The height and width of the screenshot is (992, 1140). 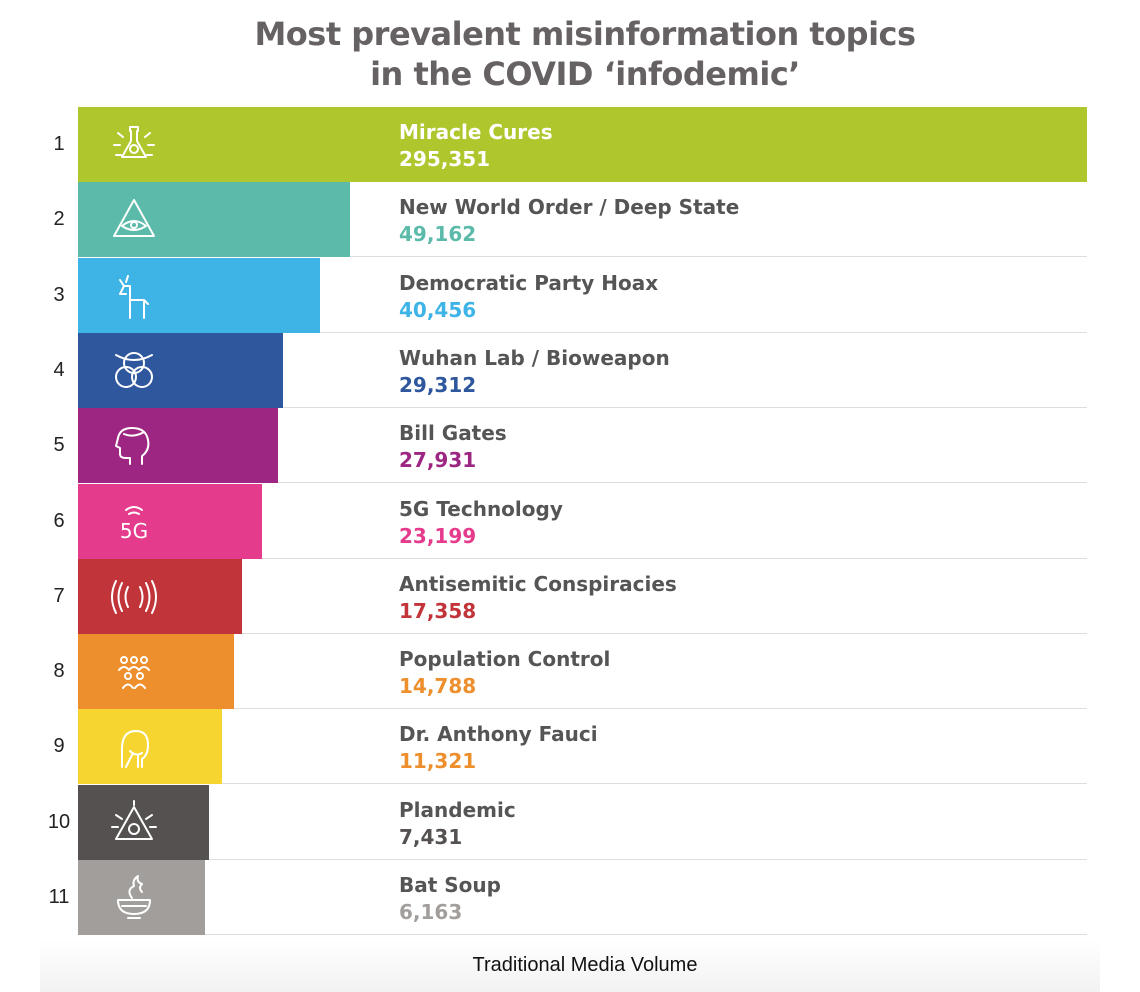 I want to click on category-label: Bill Gates, so click(x=453, y=433).